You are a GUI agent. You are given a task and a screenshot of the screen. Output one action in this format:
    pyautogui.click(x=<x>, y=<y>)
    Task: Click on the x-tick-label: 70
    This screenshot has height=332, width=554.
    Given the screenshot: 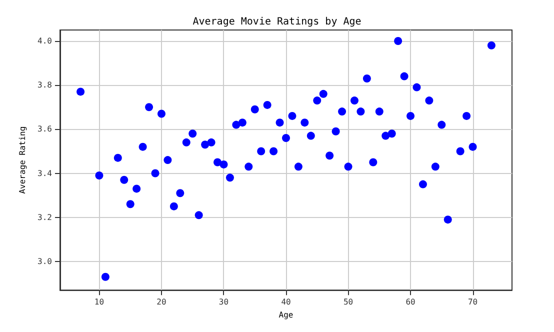 What is the action you would take?
    pyautogui.click(x=473, y=302)
    